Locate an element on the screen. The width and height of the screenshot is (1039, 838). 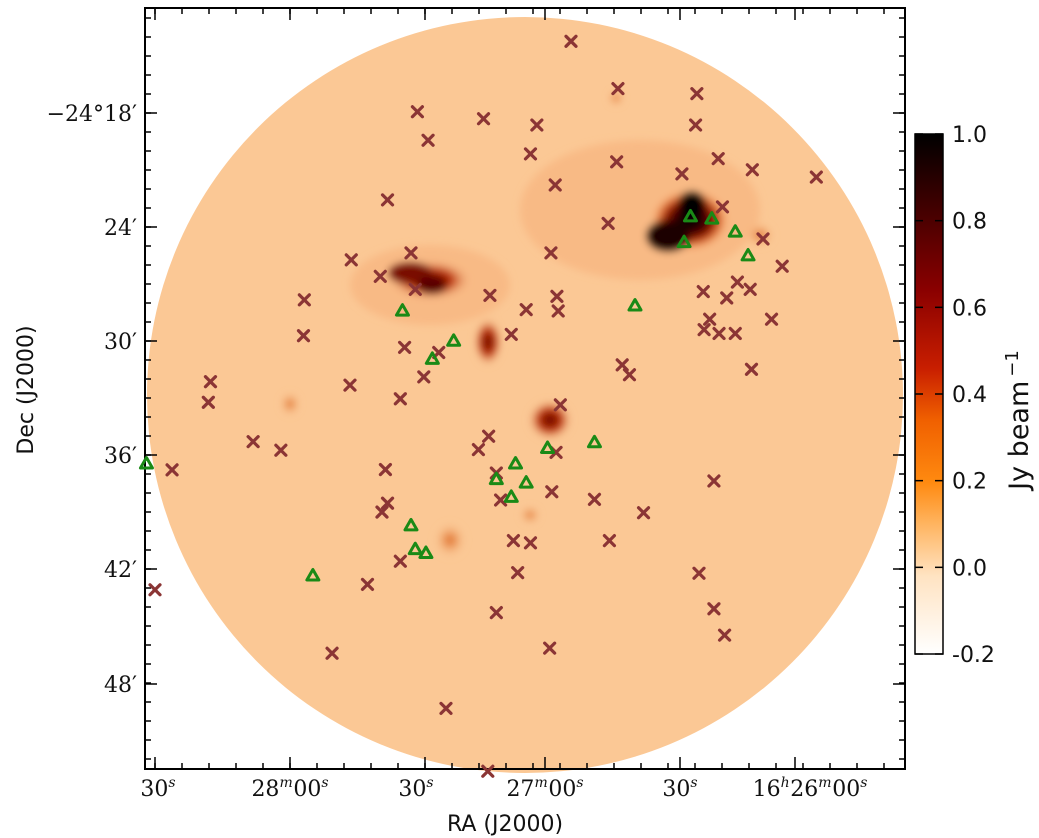
y-tick-labels: −24°18′ 24′ 30′ 36′ 42′ 48′ is located at coordinates (92, 400).